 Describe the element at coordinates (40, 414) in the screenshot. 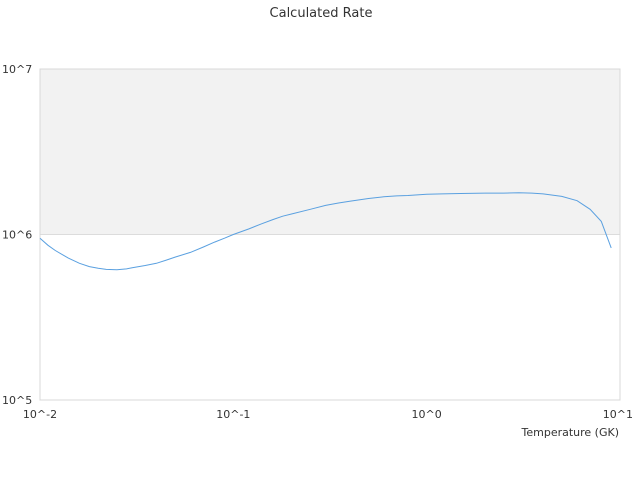

I see `x-tick-label: 10^-2` at that location.